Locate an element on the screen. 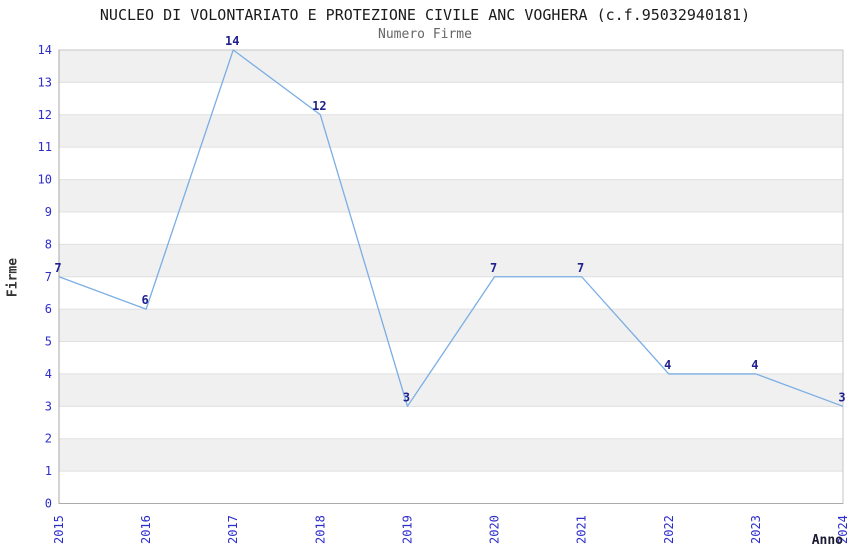 The image size is (850, 550). y-tick-label: 12 is located at coordinates (45, 115).